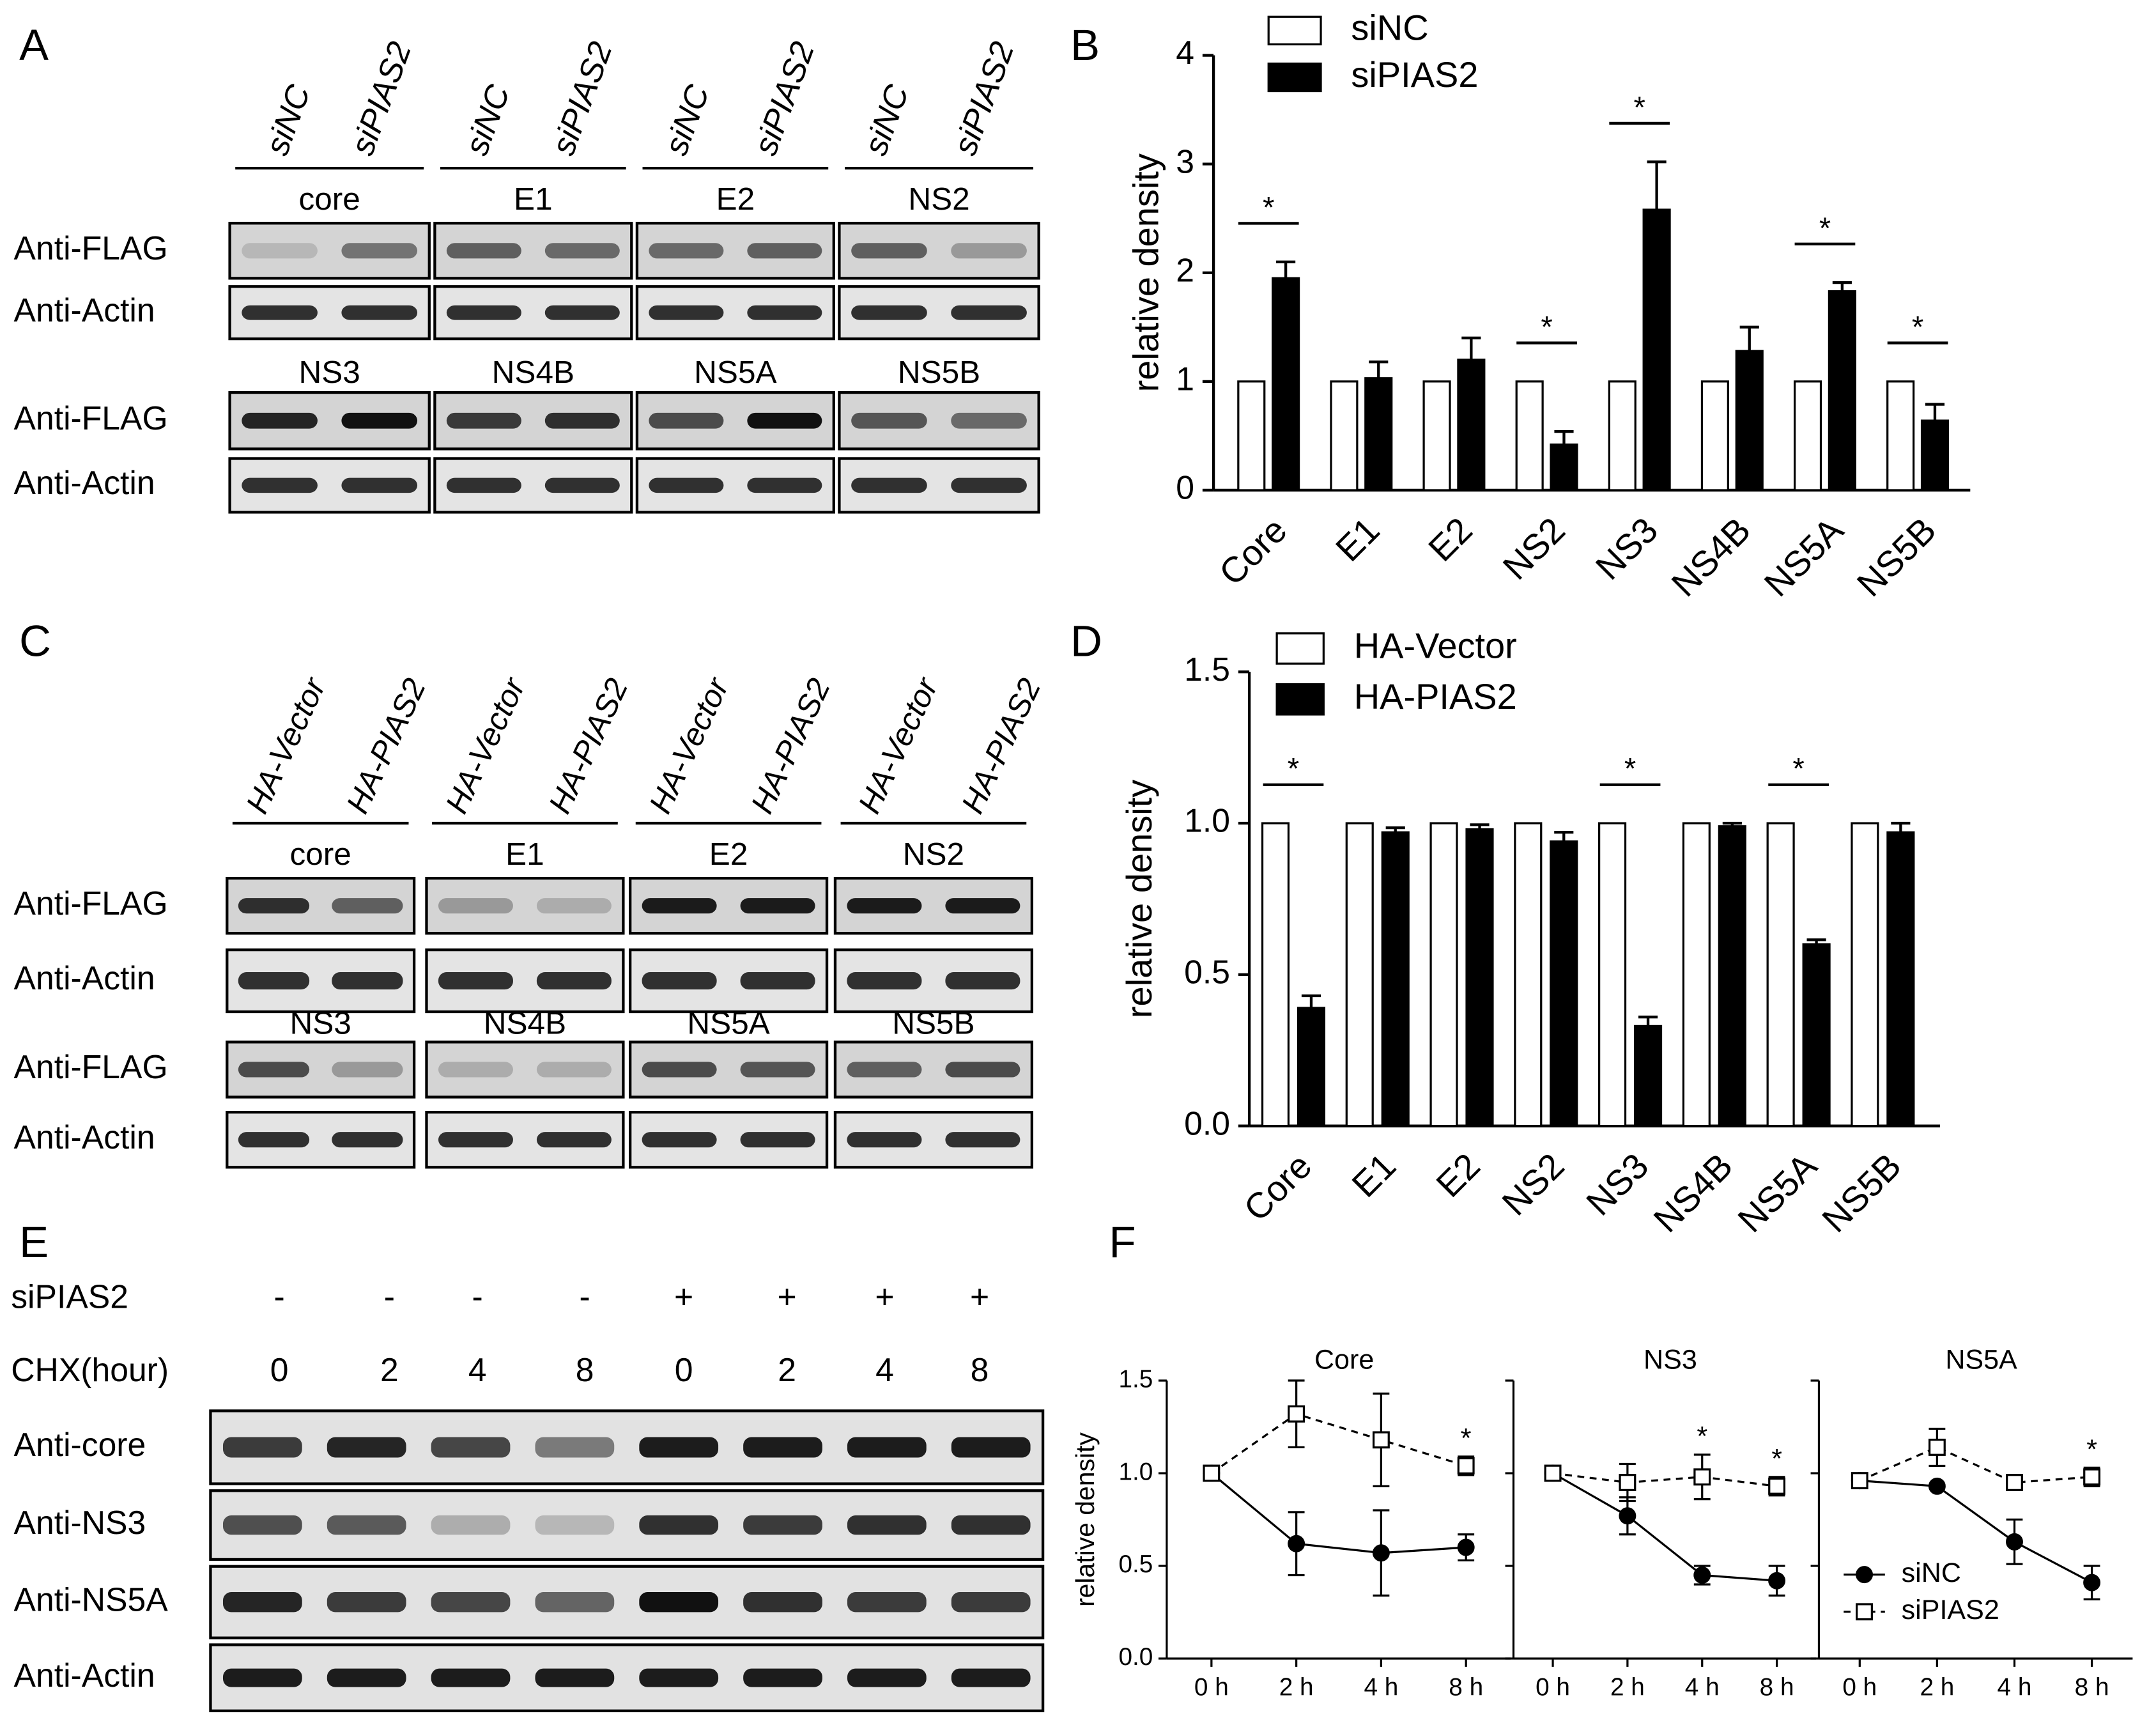  I want to click on panel-label: E, so click(34, 1243).